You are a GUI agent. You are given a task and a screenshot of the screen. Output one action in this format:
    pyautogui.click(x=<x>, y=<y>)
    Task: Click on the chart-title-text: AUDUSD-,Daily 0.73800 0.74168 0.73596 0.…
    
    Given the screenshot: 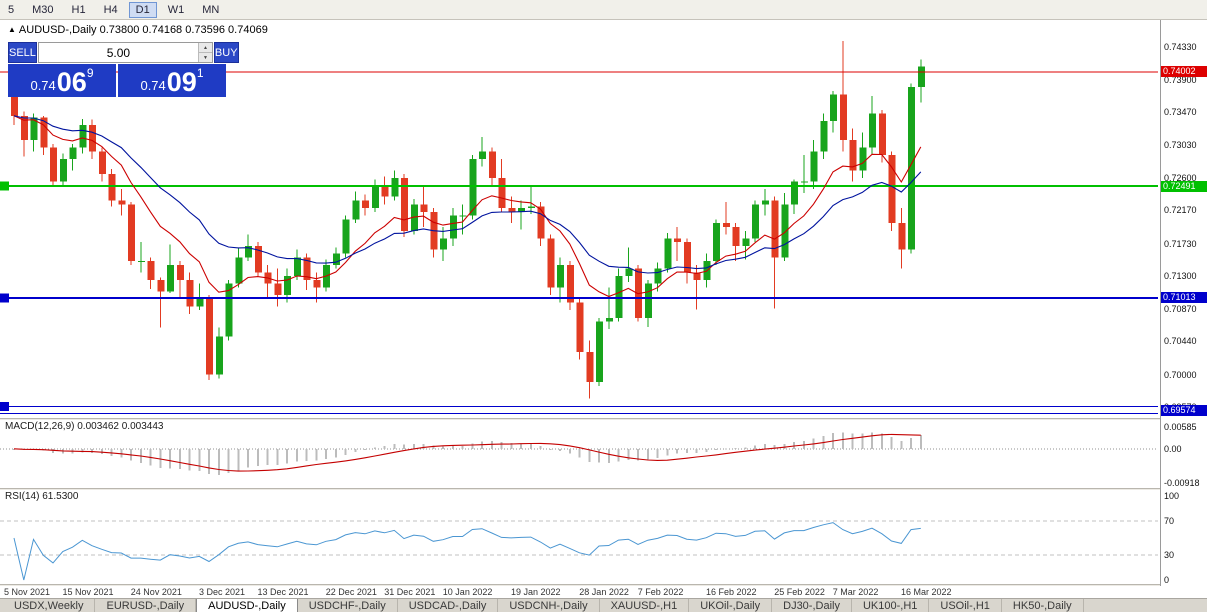 What is the action you would take?
    pyautogui.click(x=143, y=30)
    